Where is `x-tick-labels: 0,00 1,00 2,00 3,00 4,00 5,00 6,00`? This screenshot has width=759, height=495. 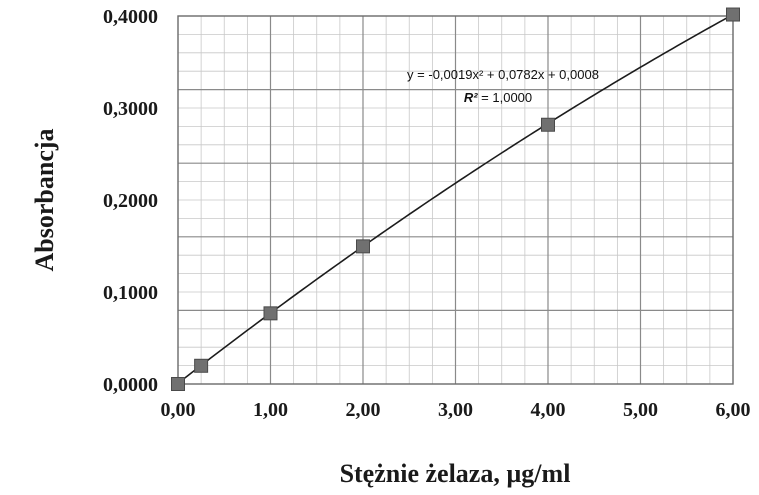 x-tick-labels: 0,00 1,00 2,00 3,00 4,00 5,00 6,00 is located at coordinates (456, 410).